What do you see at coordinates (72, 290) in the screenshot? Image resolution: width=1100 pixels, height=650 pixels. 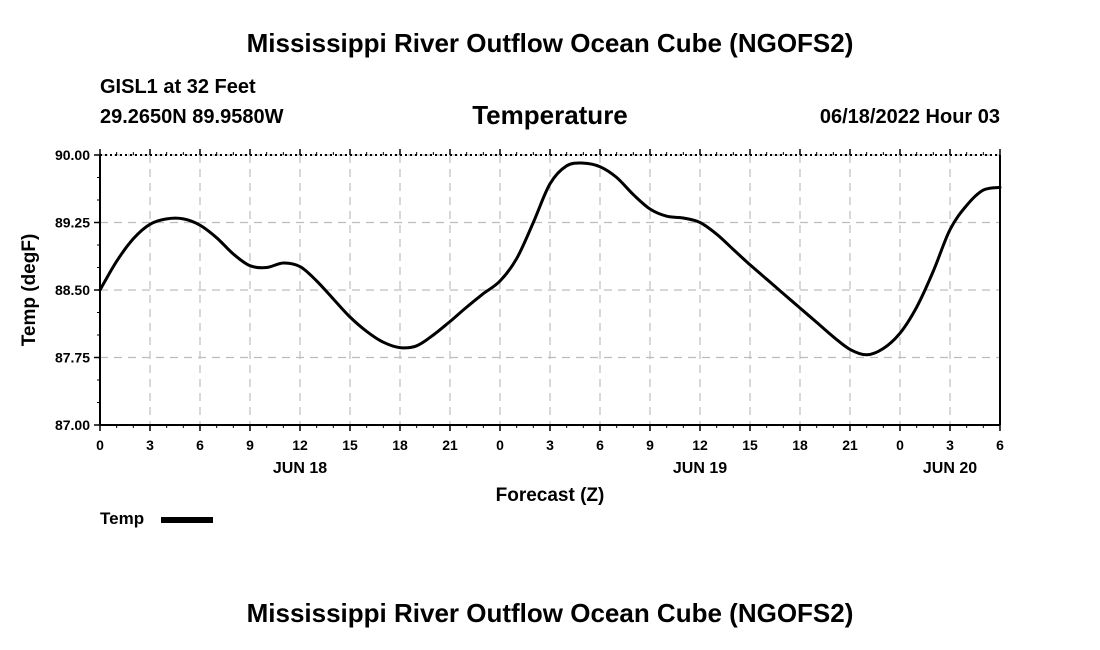 I see `y-tick-label: 88.50` at bounding box center [72, 290].